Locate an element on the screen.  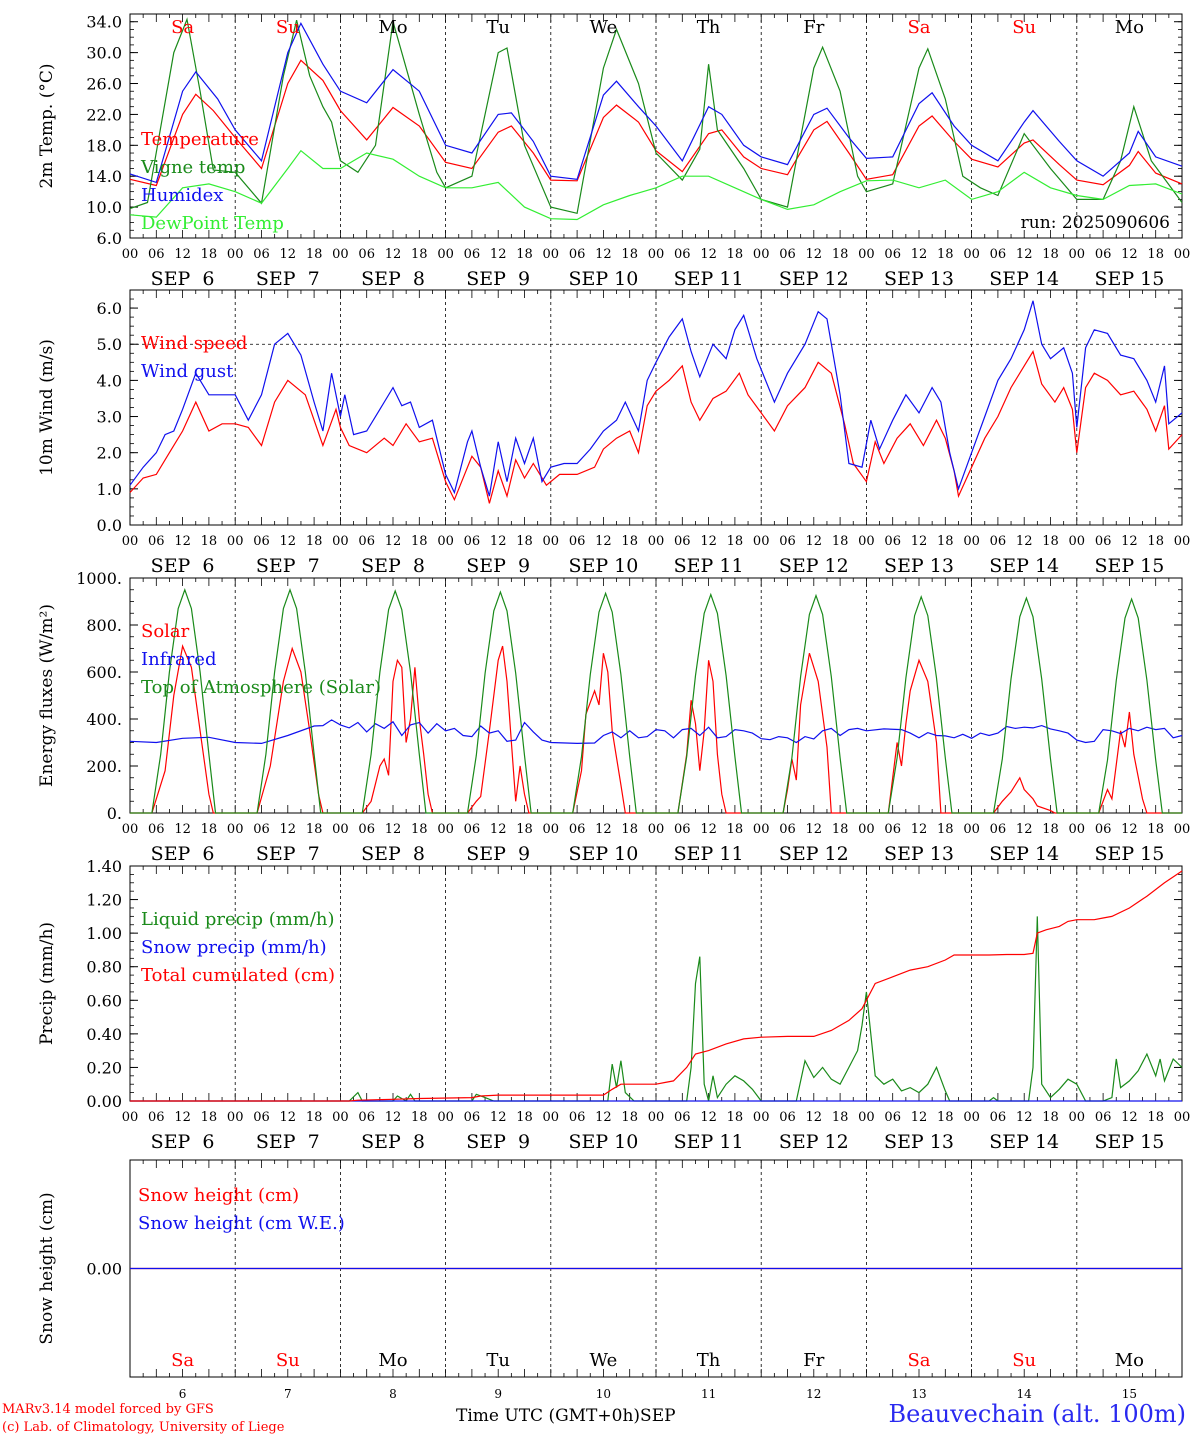
y-tick-label: 1.0 is located at coordinates (109, 489).